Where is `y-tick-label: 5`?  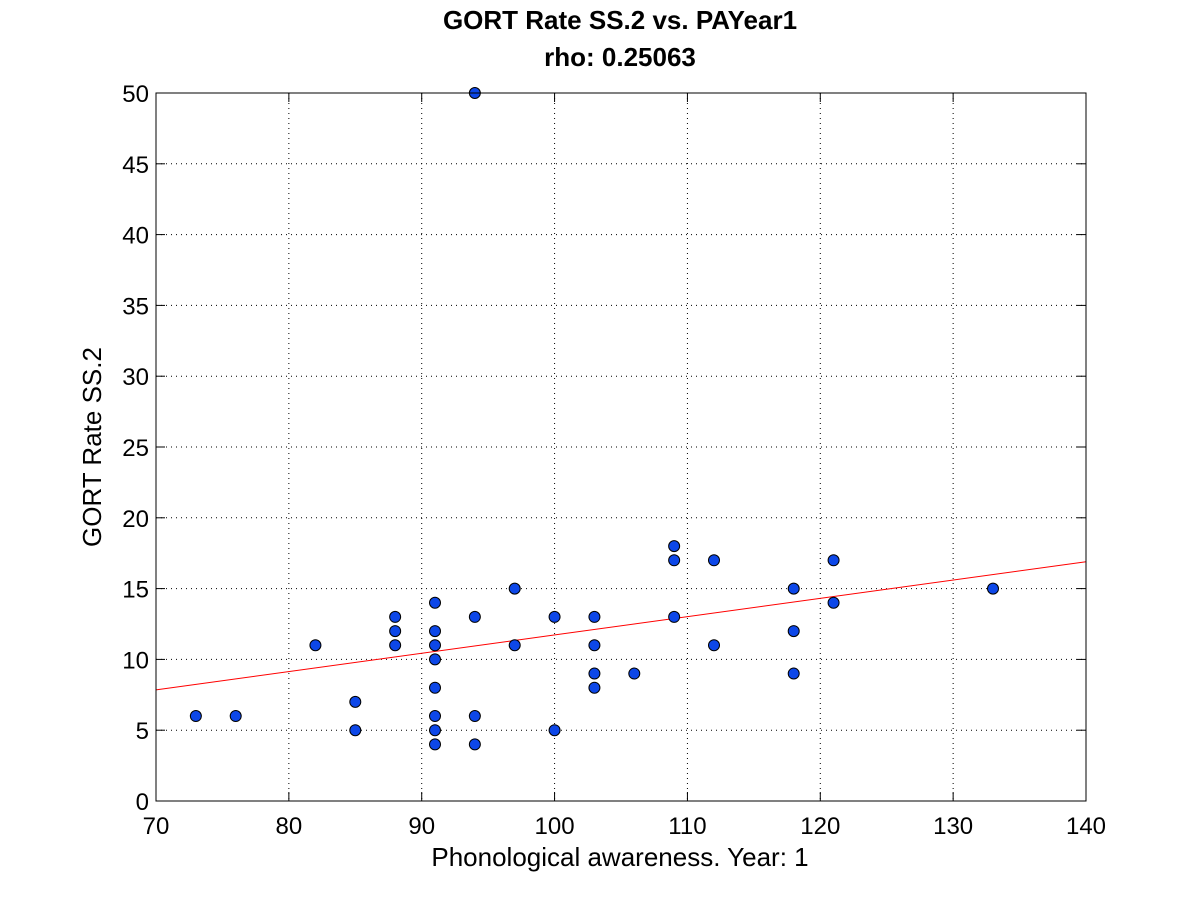 y-tick-label: 5 is located at coordinates (142, 731).